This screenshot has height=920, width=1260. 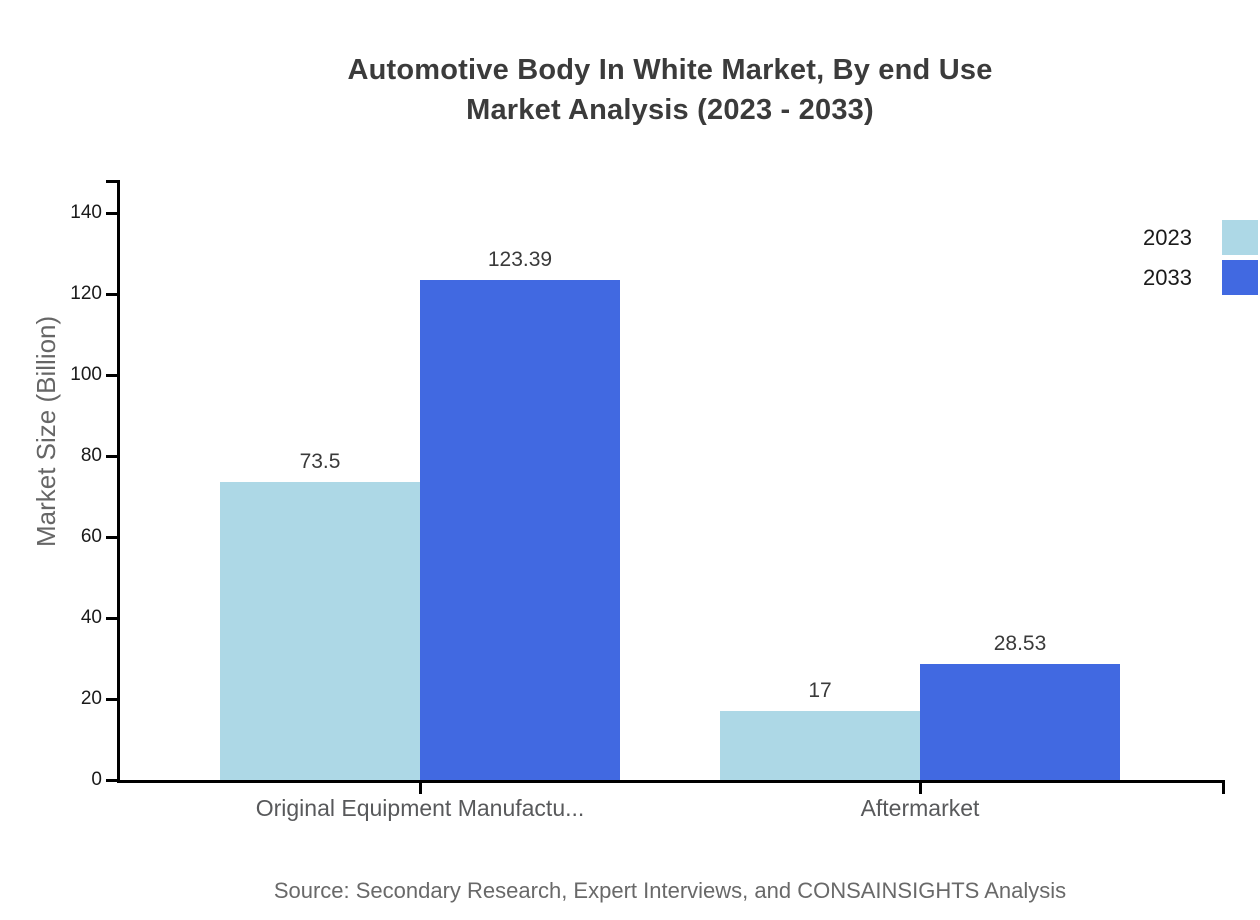 What do you see at coordinates (520, 530) in the screenshot?
I see `bar-2033-oem` at bounding box center [520, 530].